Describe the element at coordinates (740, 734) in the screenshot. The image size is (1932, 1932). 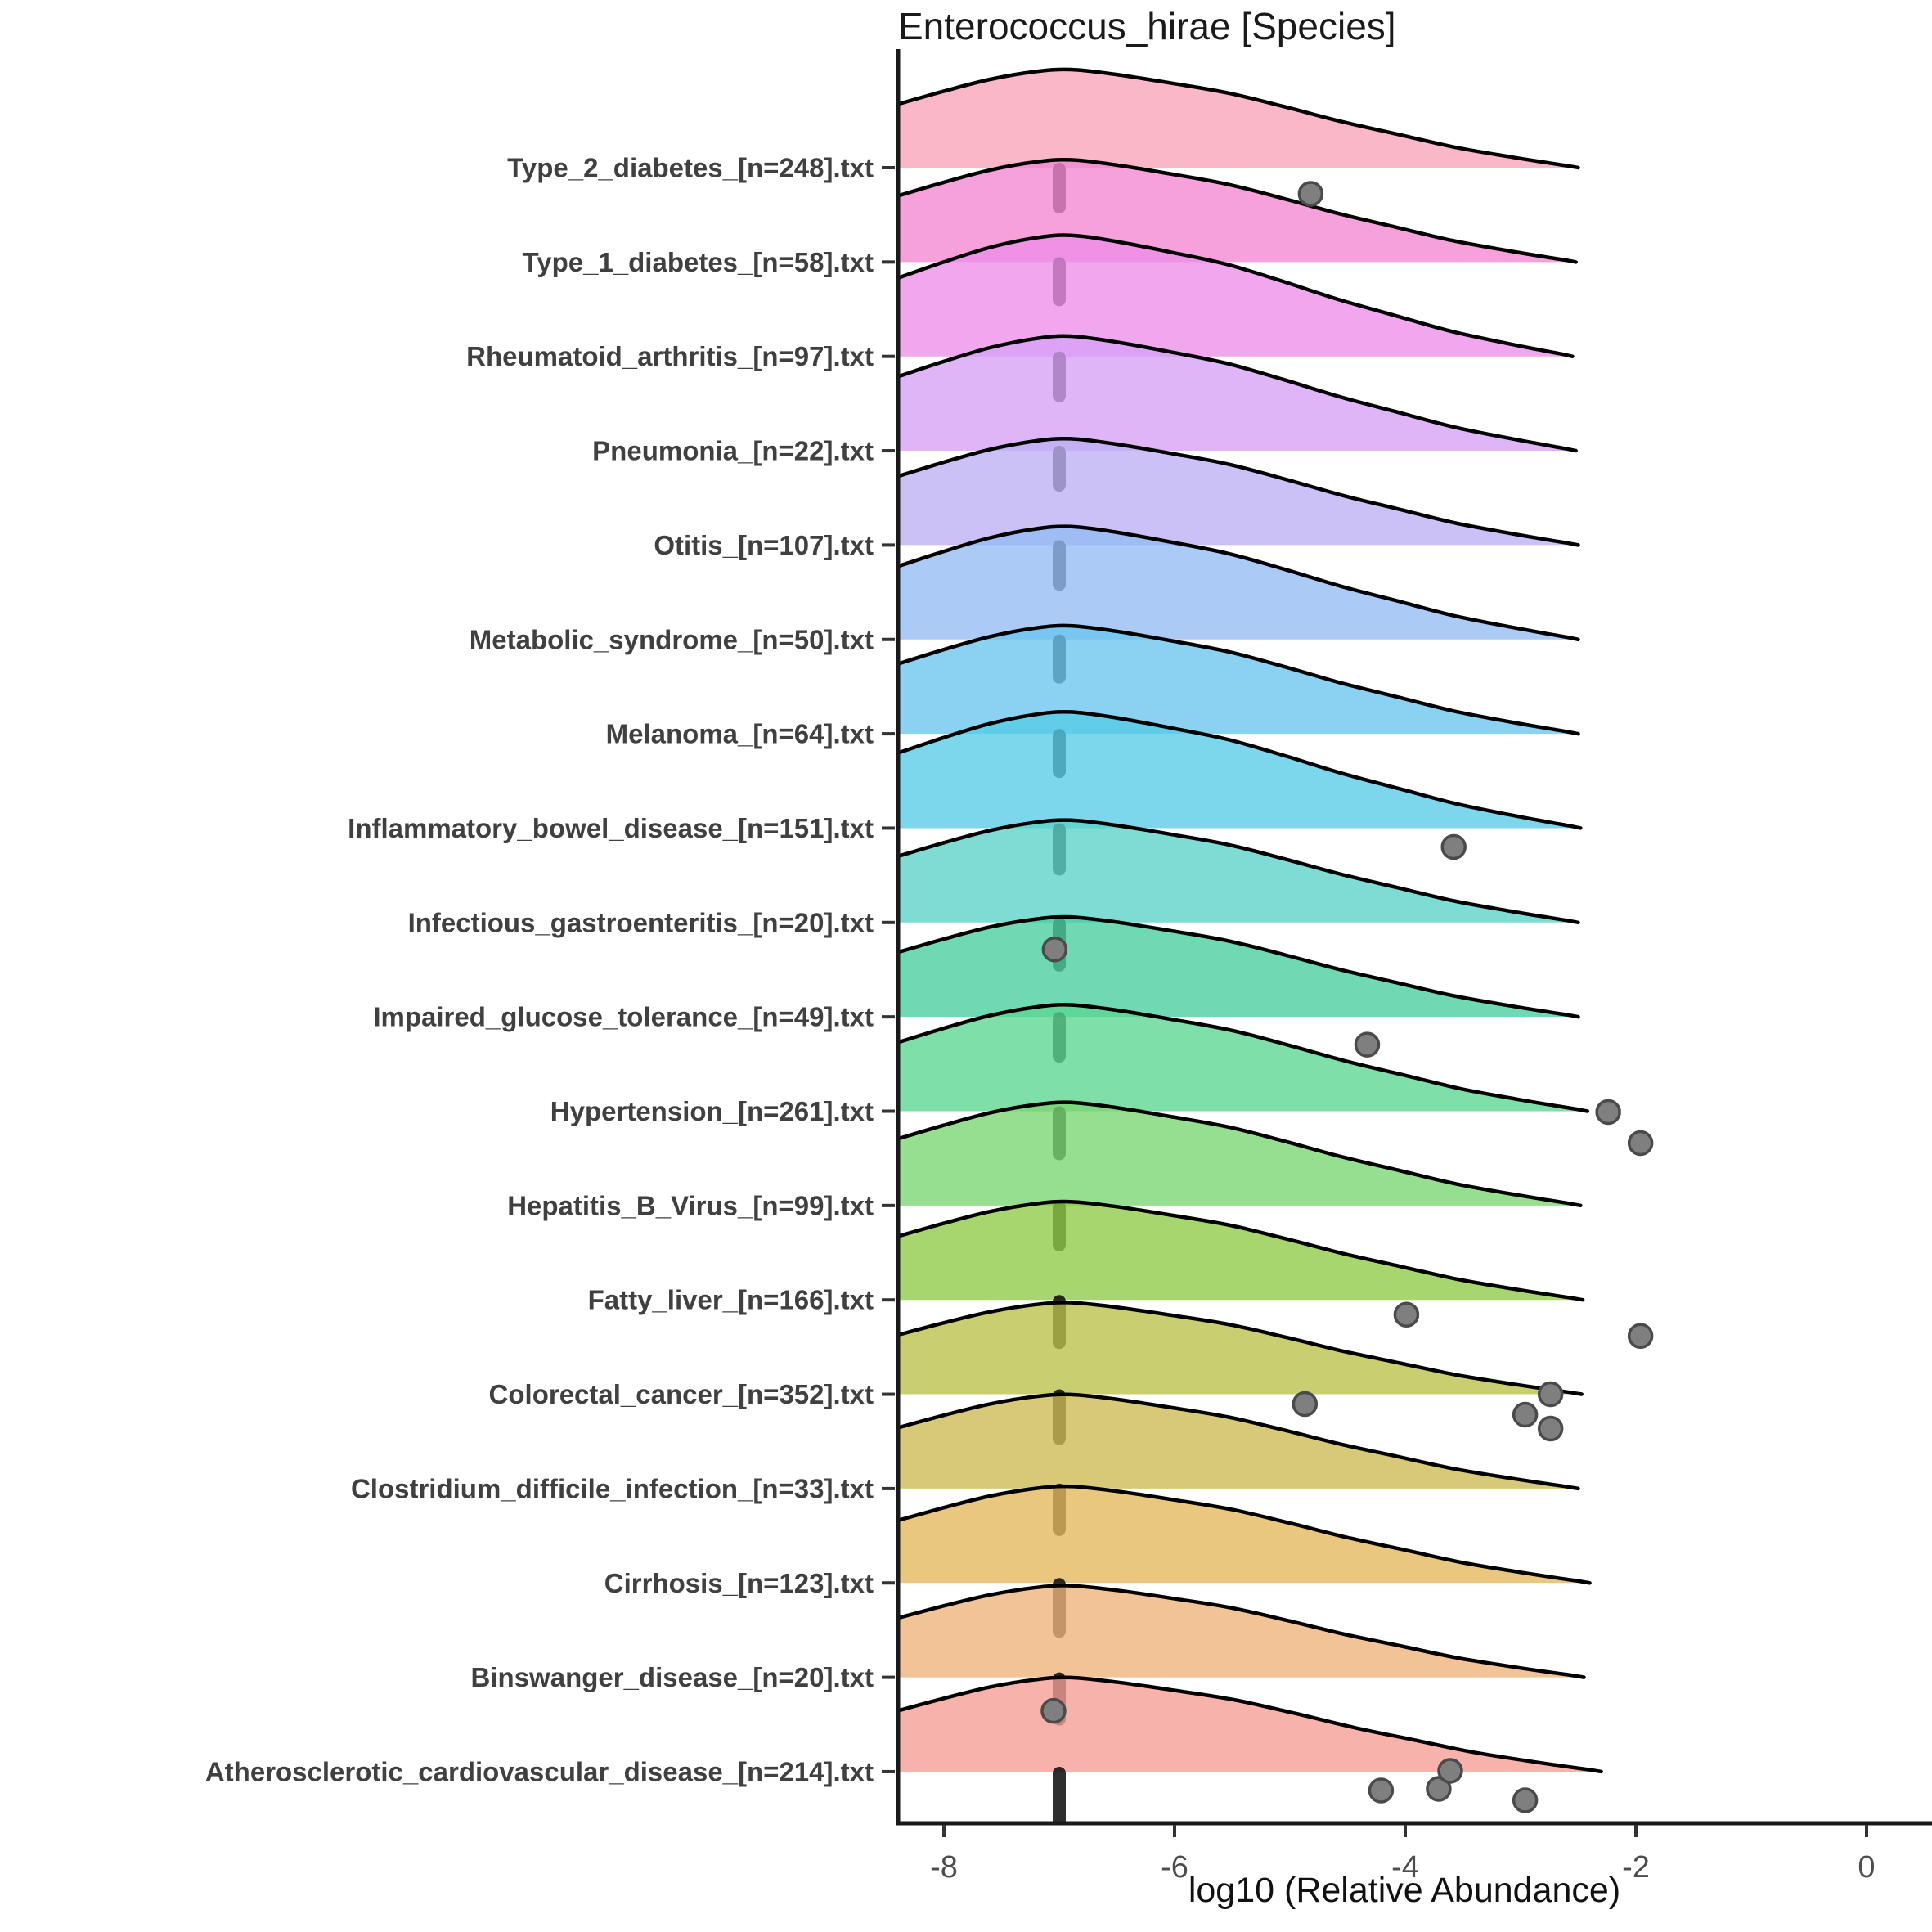
I see `category-label: Melanoma_[n=64].txt` at that location.